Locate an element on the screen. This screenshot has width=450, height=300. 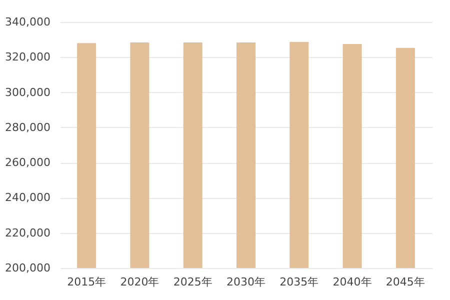
y-tick-label: 260,000 is located at coordinates (27, 163).